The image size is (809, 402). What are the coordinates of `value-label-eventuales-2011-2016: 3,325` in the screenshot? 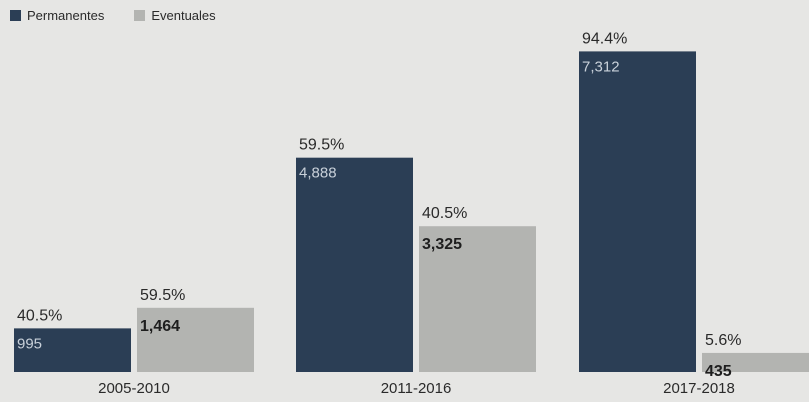 It's located at (442, 244).